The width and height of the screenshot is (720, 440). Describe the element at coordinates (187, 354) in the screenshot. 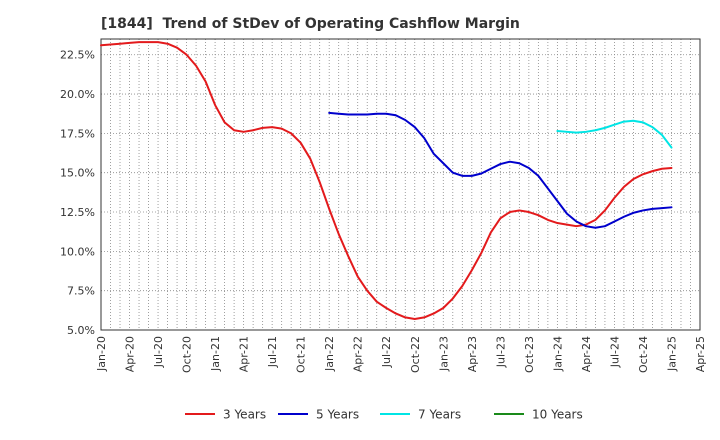

I see `x-tick-label: Oct-20` at that location.